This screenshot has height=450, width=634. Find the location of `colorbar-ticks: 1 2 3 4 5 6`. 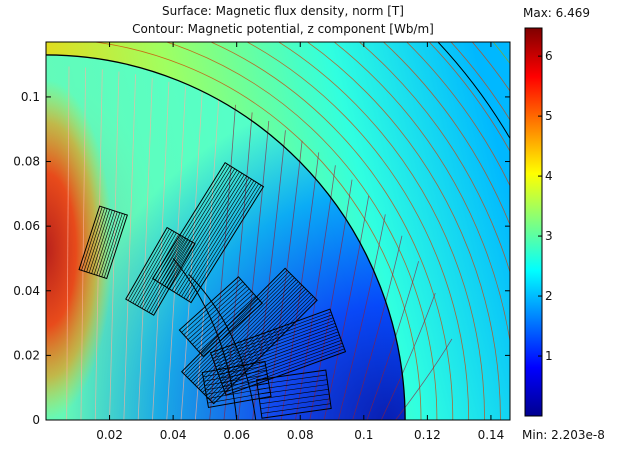

colorbar-ticks: 1 2 3 4 5 6 is located at coordinates (545, 206).